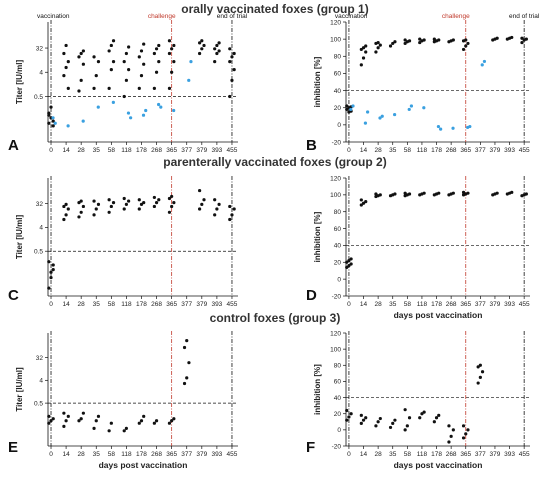  I want to click on y-axis-label: Titer [IU/ml], so click(19, 237).